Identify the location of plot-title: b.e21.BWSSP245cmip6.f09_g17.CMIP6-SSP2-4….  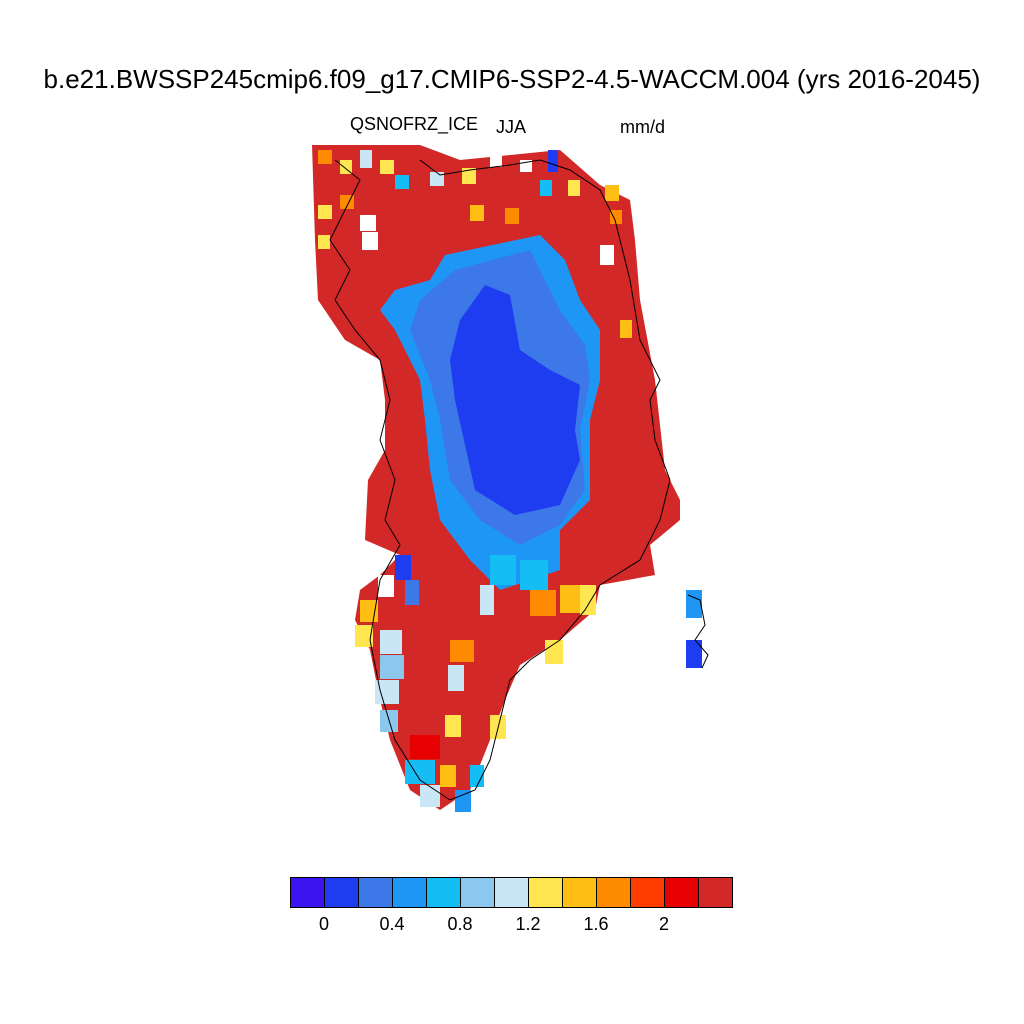
(512, 79).